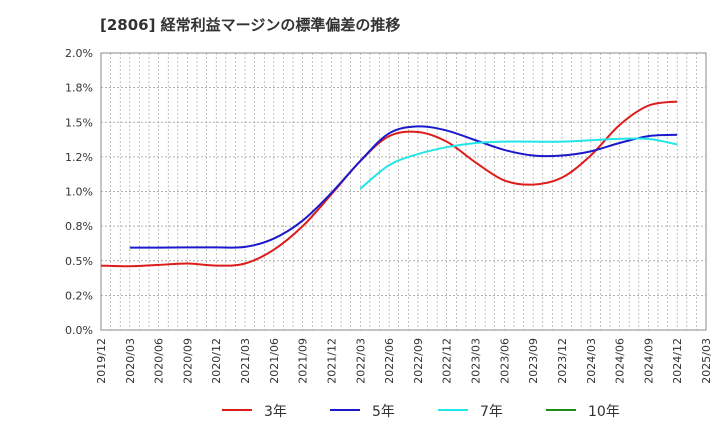 The image size is (720, 440). I want to click on y-tick-label: 0.0%, so click(79, 330).